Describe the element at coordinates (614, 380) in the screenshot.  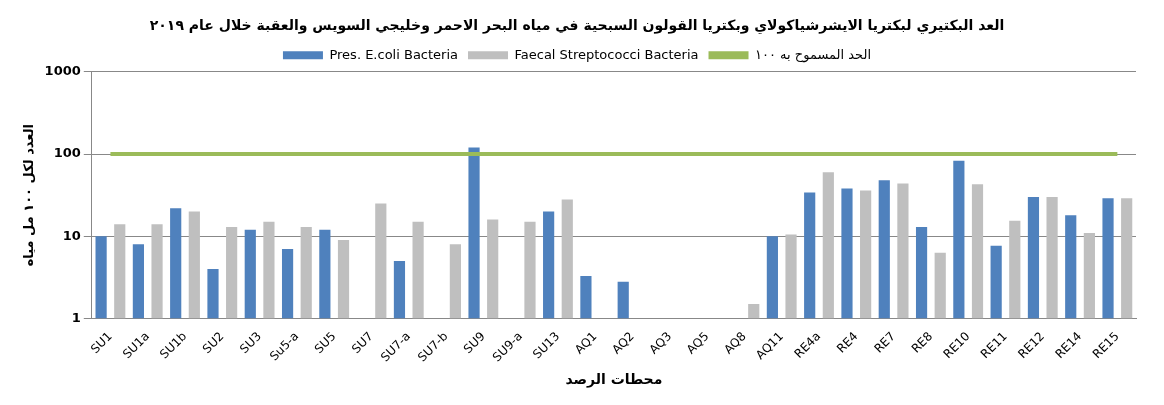
I see `x-axis-title: محطات الرصد` at that location.